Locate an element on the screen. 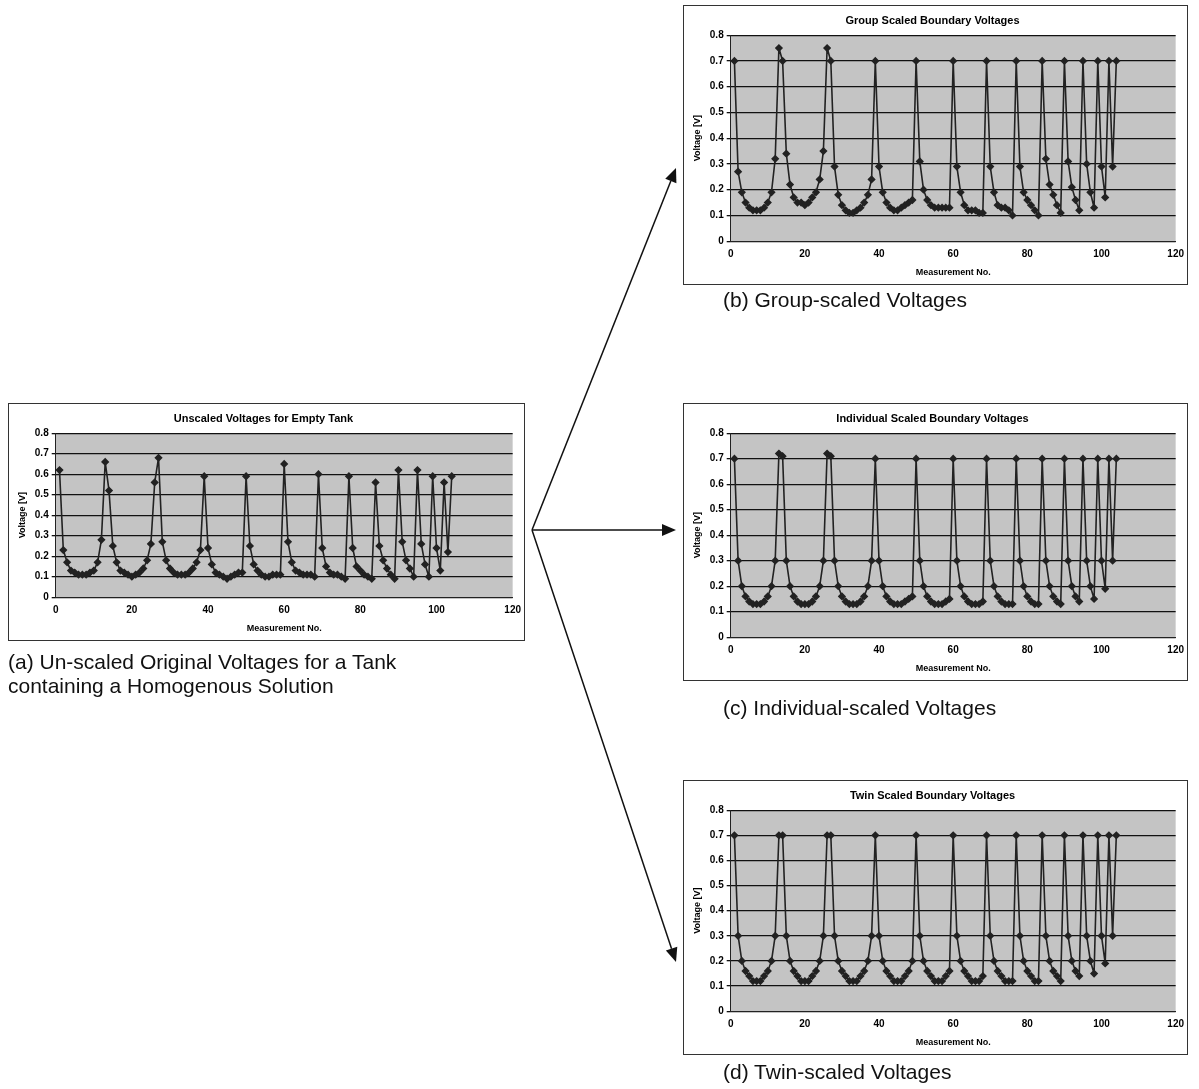 This screenshot has width=1199, height=1089. chart-title: Individual Scaled Boundary Voltages is located at coordinates (932, 417).